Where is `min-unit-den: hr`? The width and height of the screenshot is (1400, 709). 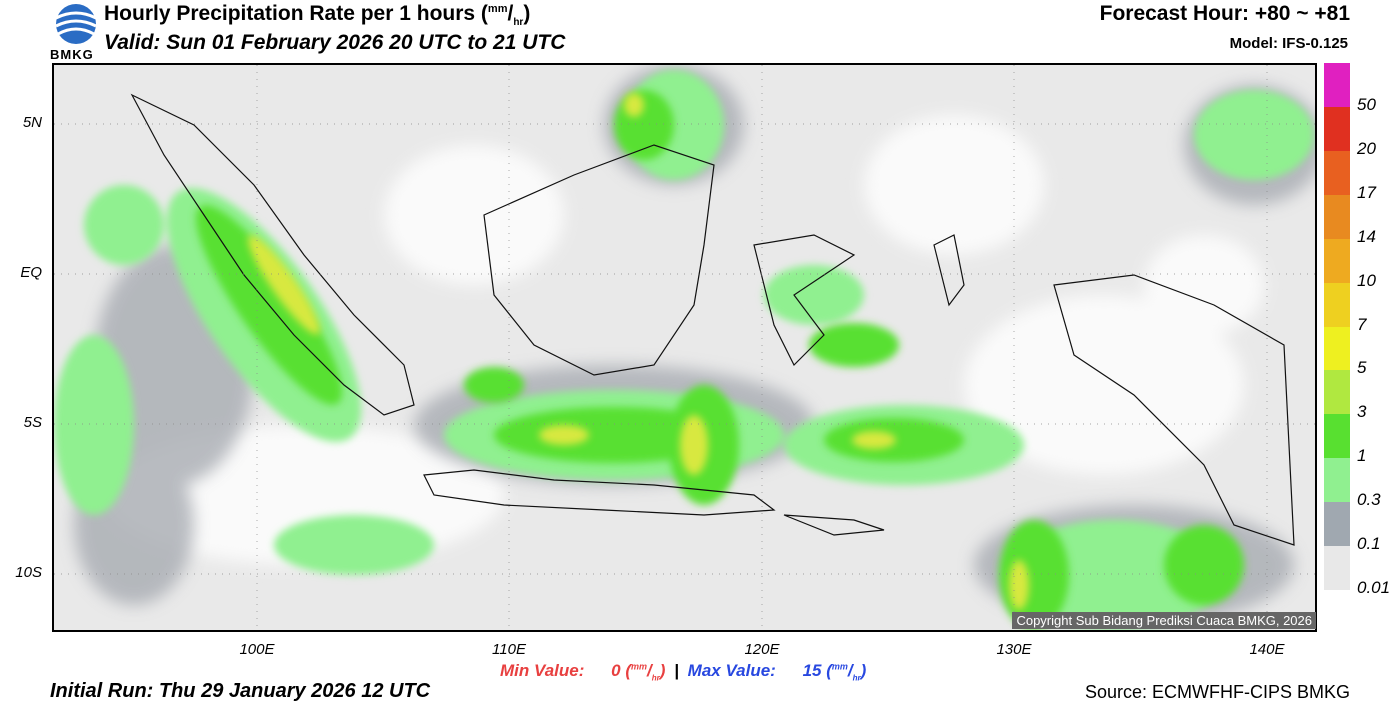
min-unit-den: hr is located at coordinates (655, 678).